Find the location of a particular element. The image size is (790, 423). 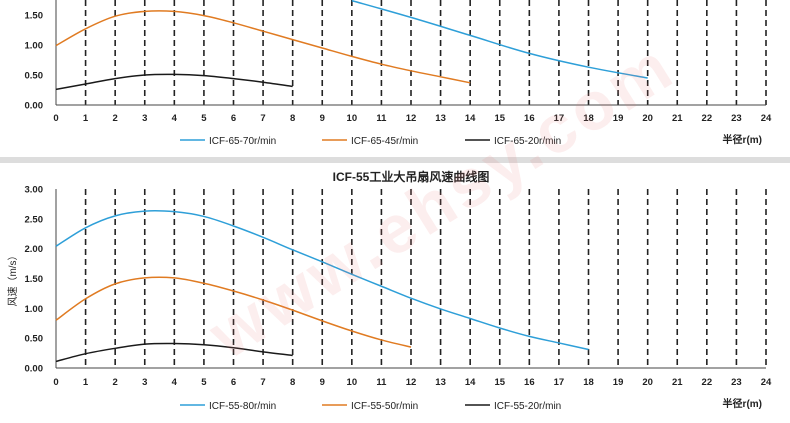

y-axis-label: 风速（m/s） is located at coordinates (13, 278).